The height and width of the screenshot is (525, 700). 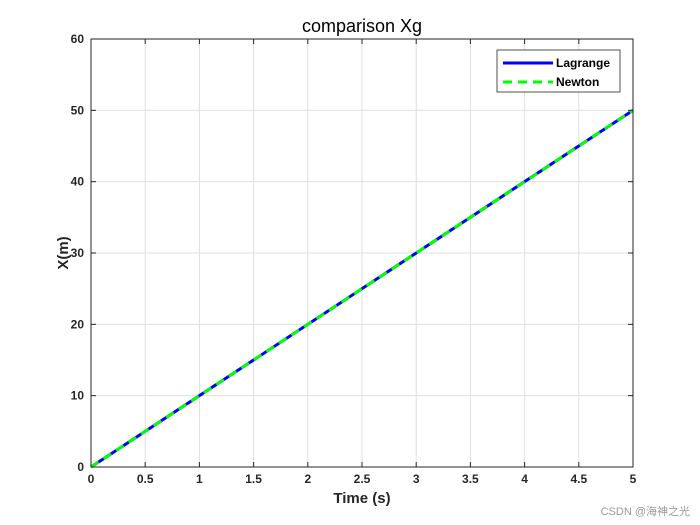 I want to click on legend-label: Newton, so click(x=577, y=82).